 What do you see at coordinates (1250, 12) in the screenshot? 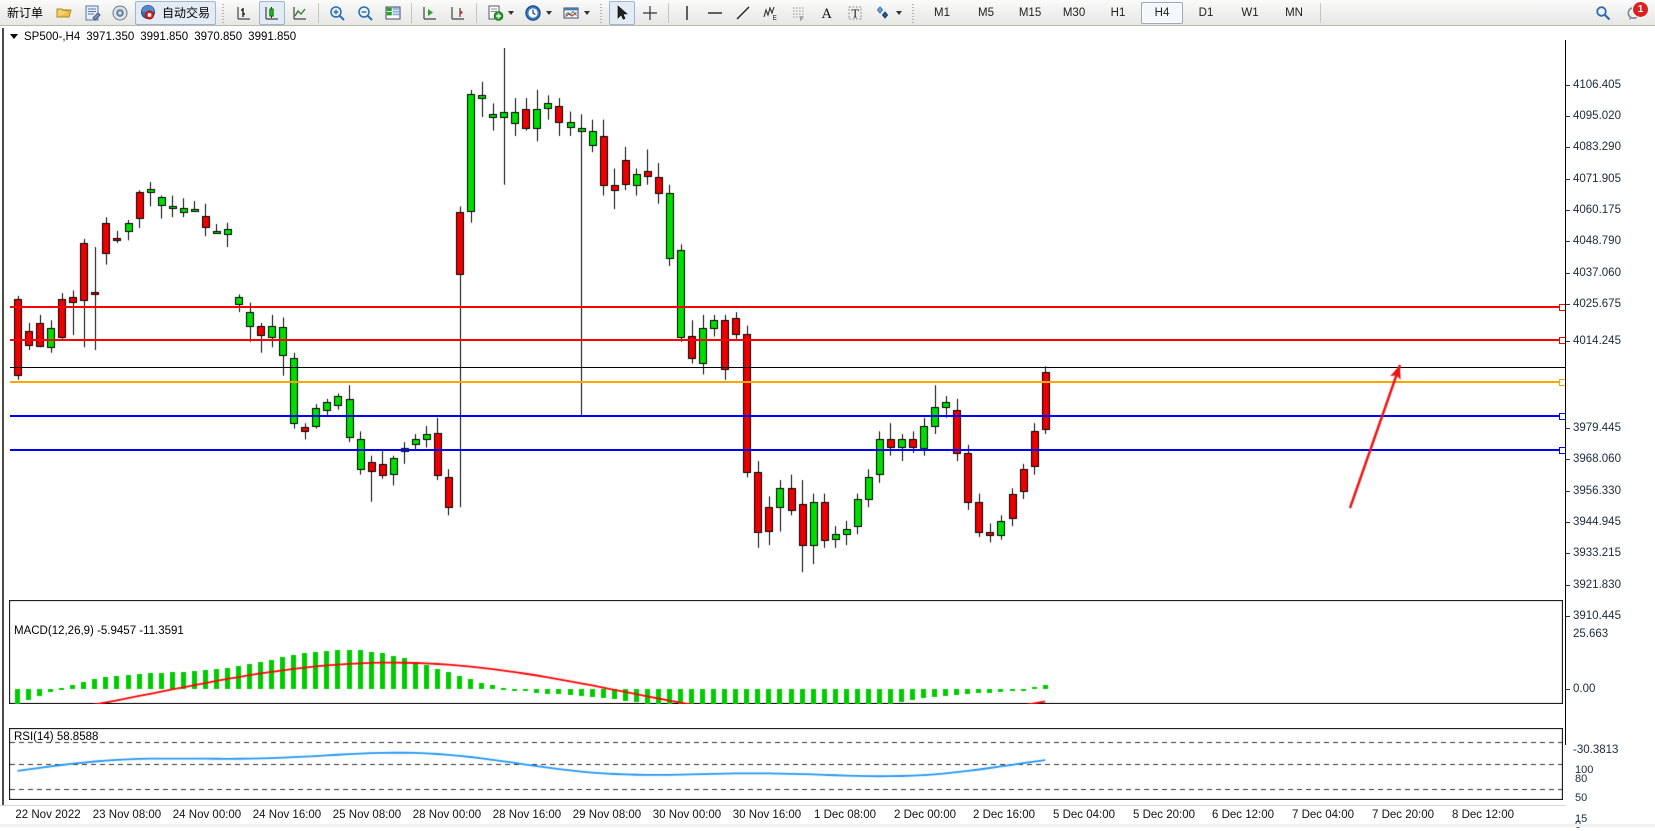
I see `timeframe-w1: W1` at bounding box center [1250, 12].